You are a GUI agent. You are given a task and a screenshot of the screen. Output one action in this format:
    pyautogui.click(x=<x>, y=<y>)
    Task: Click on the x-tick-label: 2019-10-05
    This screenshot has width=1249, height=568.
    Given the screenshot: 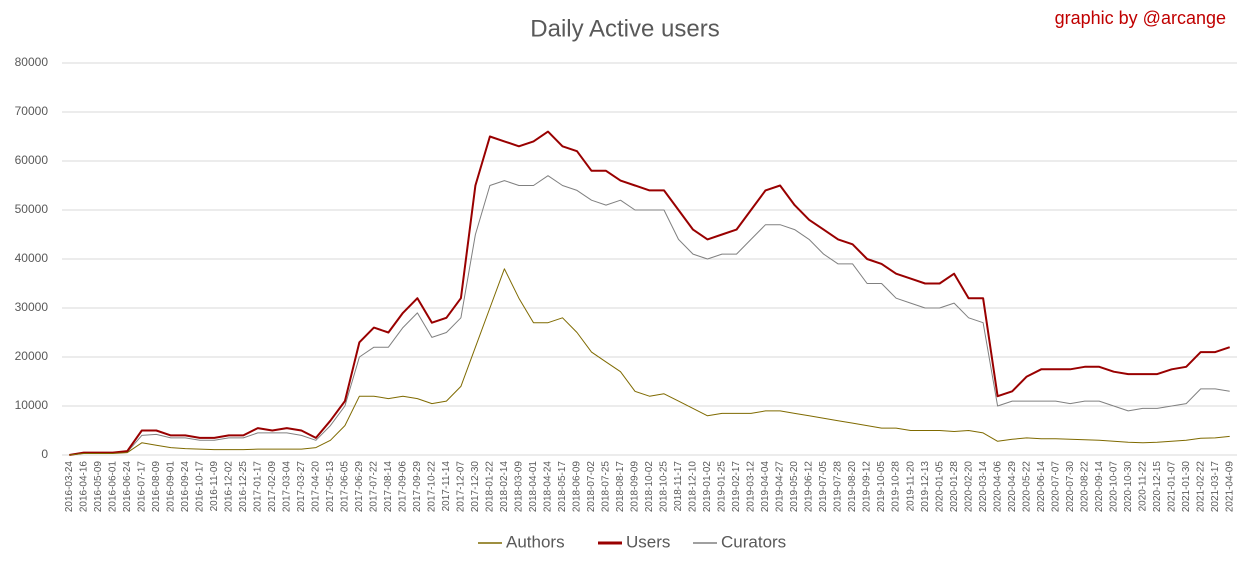 What is the action you would take?
    pyautogui.click(x=881, y=487)
    